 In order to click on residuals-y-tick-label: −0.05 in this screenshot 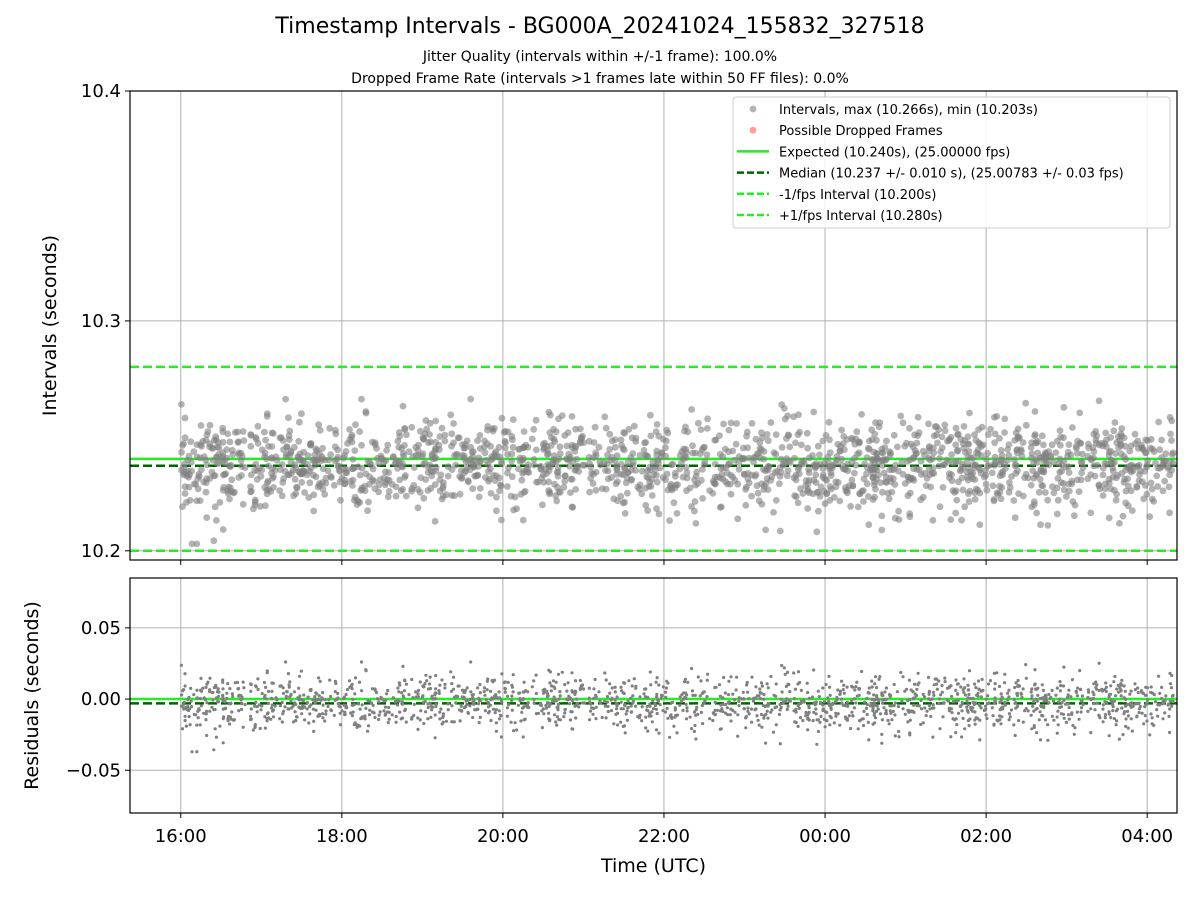, I will do `click(93, 770)`.